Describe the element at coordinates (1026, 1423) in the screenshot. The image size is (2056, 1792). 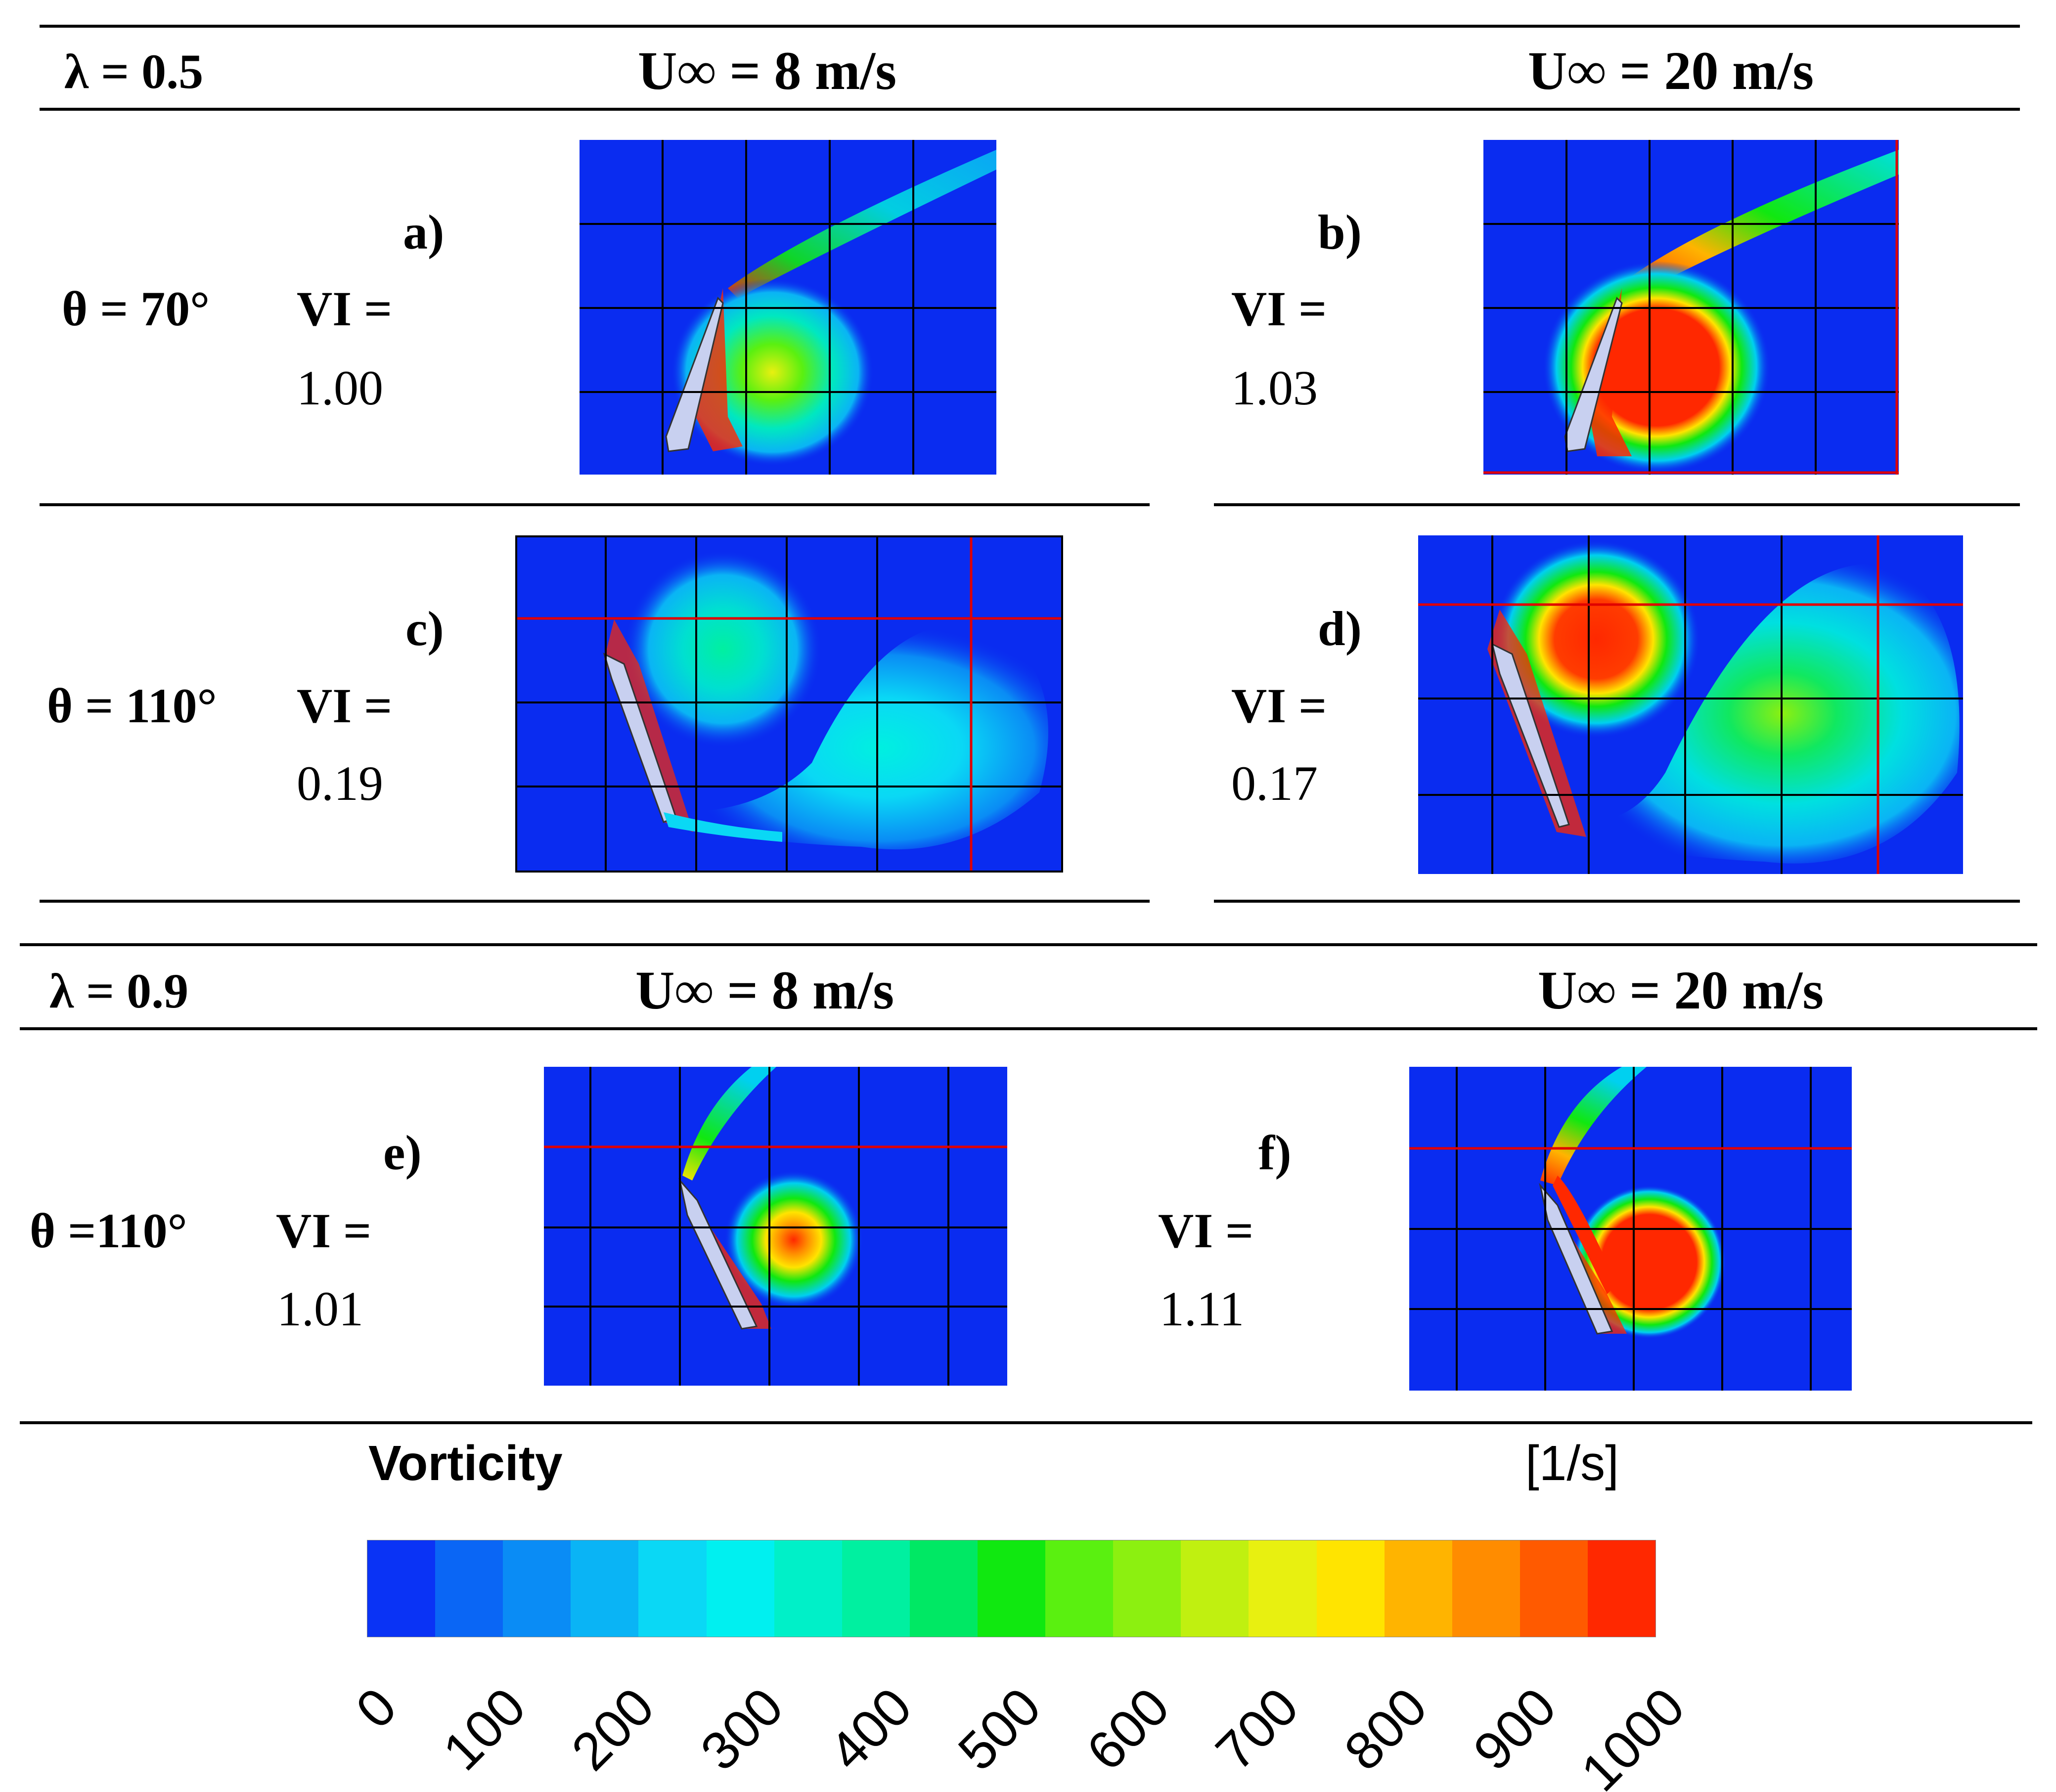
I see `section2-bottom-rule` at that location.